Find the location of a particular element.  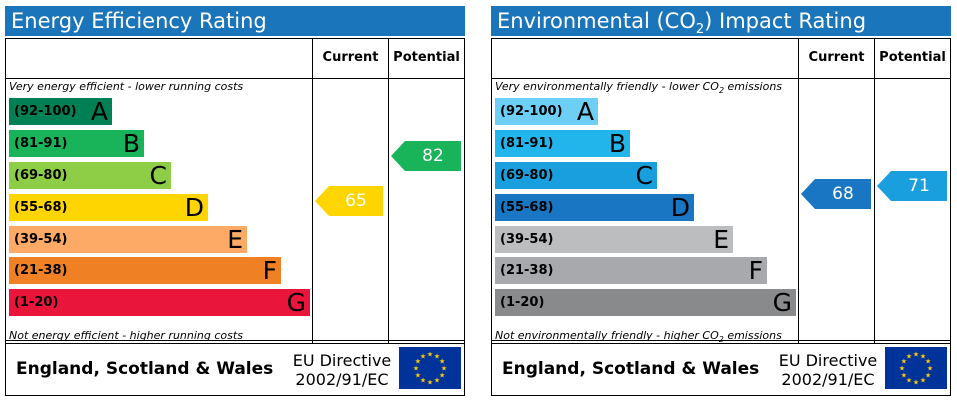

top-note-text: Very environmentally friendly - lower CO is located at coordinates (607, 86).